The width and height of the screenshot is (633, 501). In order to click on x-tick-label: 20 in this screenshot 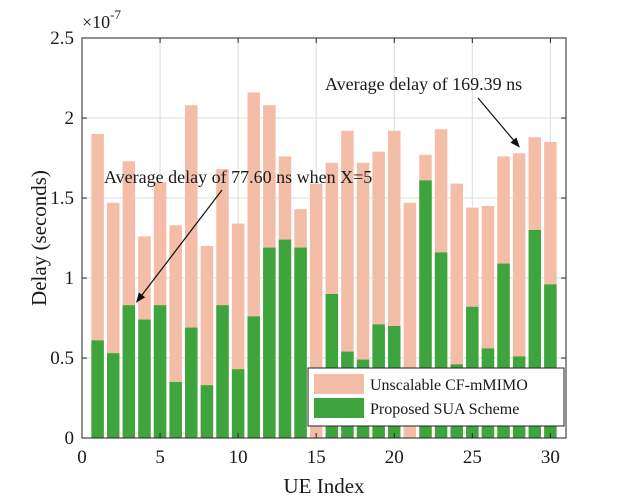, I will do `click(394, 457)`.